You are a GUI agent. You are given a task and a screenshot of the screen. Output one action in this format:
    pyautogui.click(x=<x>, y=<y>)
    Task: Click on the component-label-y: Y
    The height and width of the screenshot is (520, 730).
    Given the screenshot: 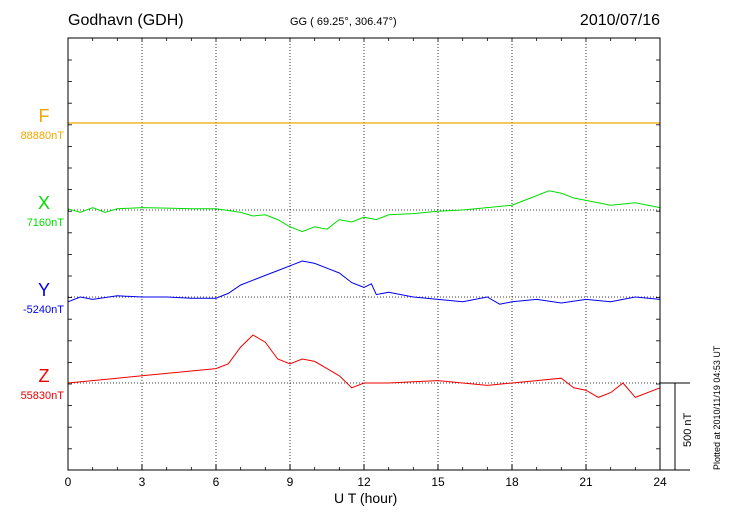 What is the action you would take?
    pyautogui.click(x=44, y=290)
    